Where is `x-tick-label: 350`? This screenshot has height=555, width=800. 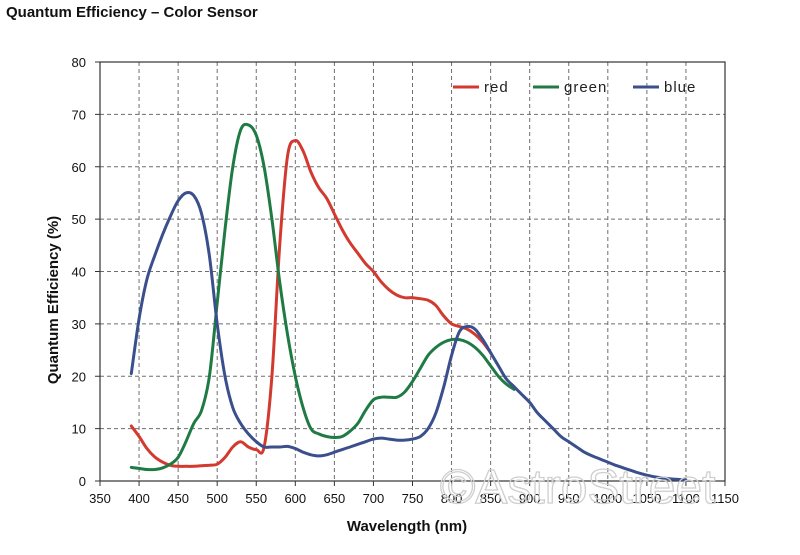
x-tick-label: 350 is located at coordinates (100, 498).